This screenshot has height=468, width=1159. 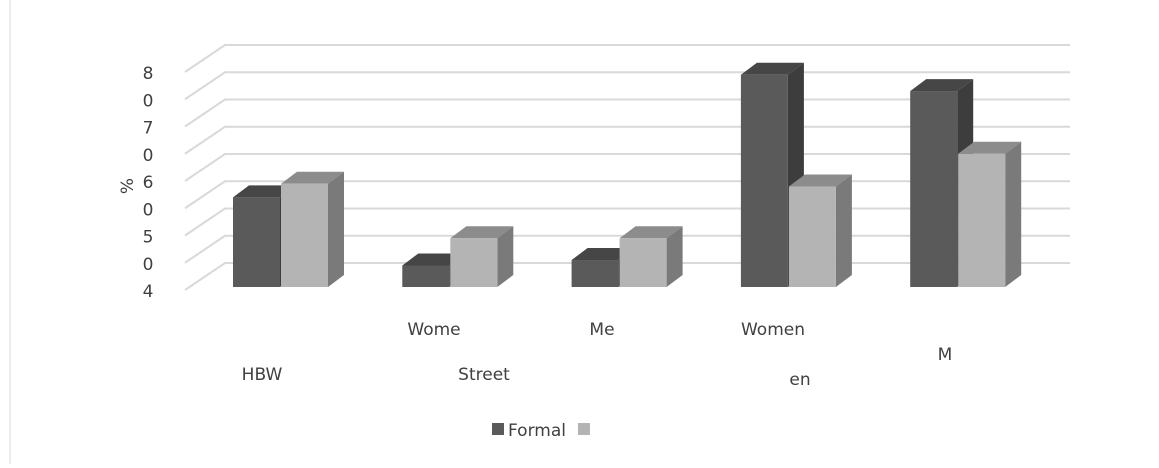 I want to click on legend-label: Formal, so click(x=537, y=431).